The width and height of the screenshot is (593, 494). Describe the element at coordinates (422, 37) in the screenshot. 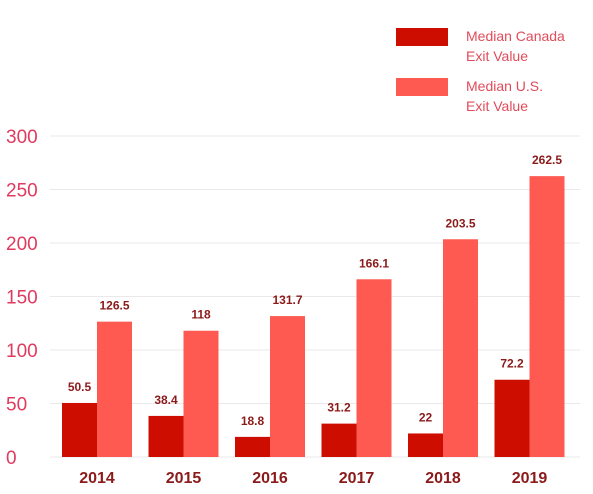

I see `legend-swatch-canada` at that location.